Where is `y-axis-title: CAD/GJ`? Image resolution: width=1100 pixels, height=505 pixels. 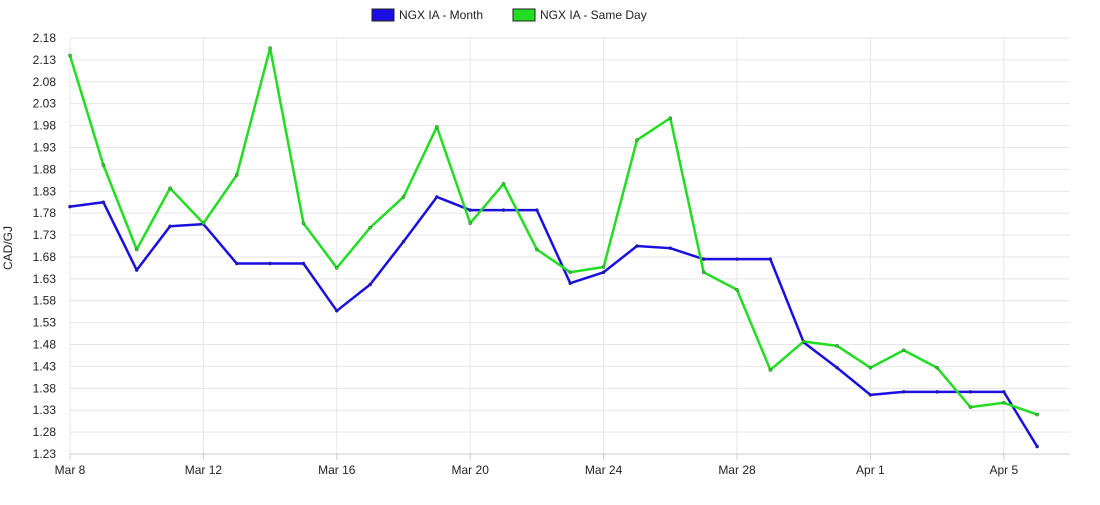
y-axis-title: CAD/GJ is located at coordinates (8, 248).